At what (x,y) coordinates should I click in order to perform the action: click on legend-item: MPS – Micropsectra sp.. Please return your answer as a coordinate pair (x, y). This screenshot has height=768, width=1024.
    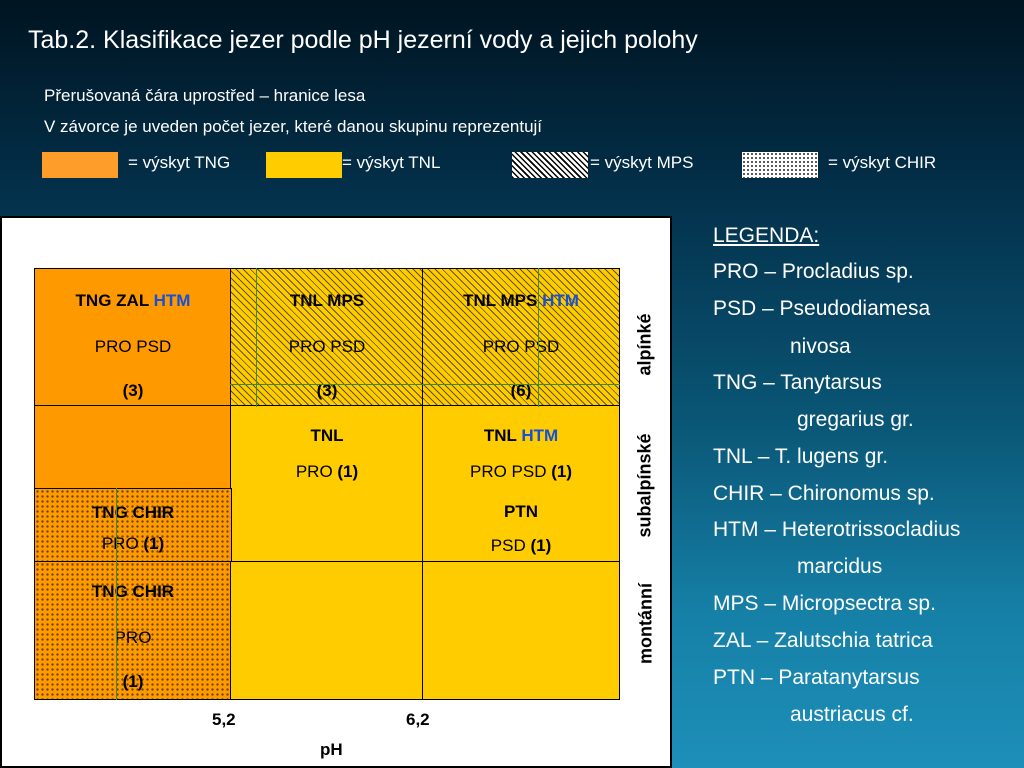
    Looking at the image, I should click on (824, 603).